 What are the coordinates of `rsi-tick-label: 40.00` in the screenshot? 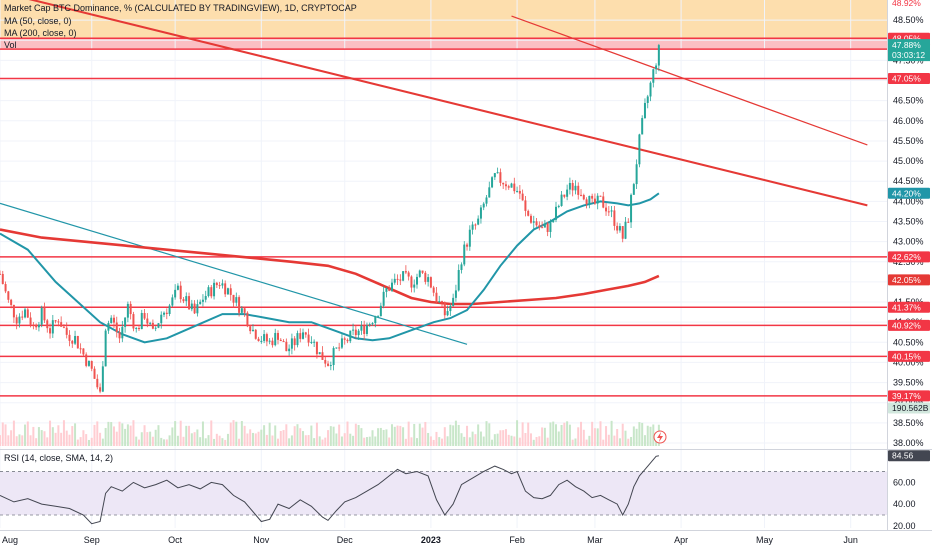 It's located at (904, 504).